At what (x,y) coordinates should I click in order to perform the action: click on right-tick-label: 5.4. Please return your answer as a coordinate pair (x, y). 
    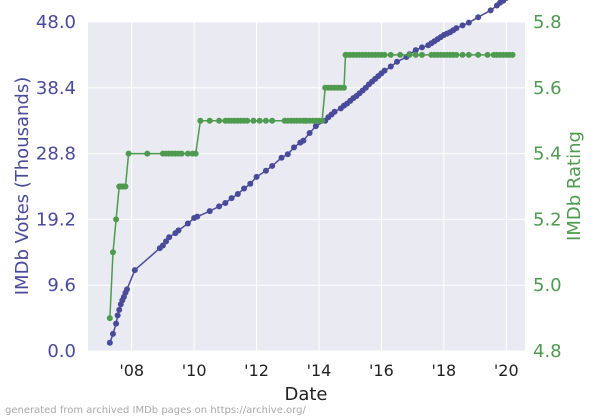
    Looking at the image, I should click on (547, 154).